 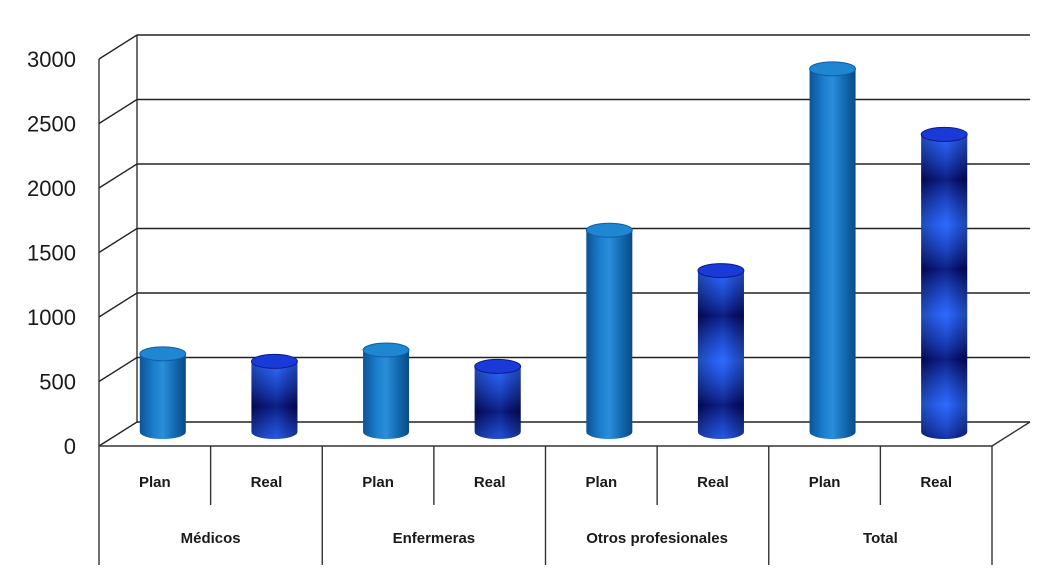 What do you see at coordinates (51, 188) in the screenshot?
I see `y-tick-label: 2000` at bounding box center [51, 188].